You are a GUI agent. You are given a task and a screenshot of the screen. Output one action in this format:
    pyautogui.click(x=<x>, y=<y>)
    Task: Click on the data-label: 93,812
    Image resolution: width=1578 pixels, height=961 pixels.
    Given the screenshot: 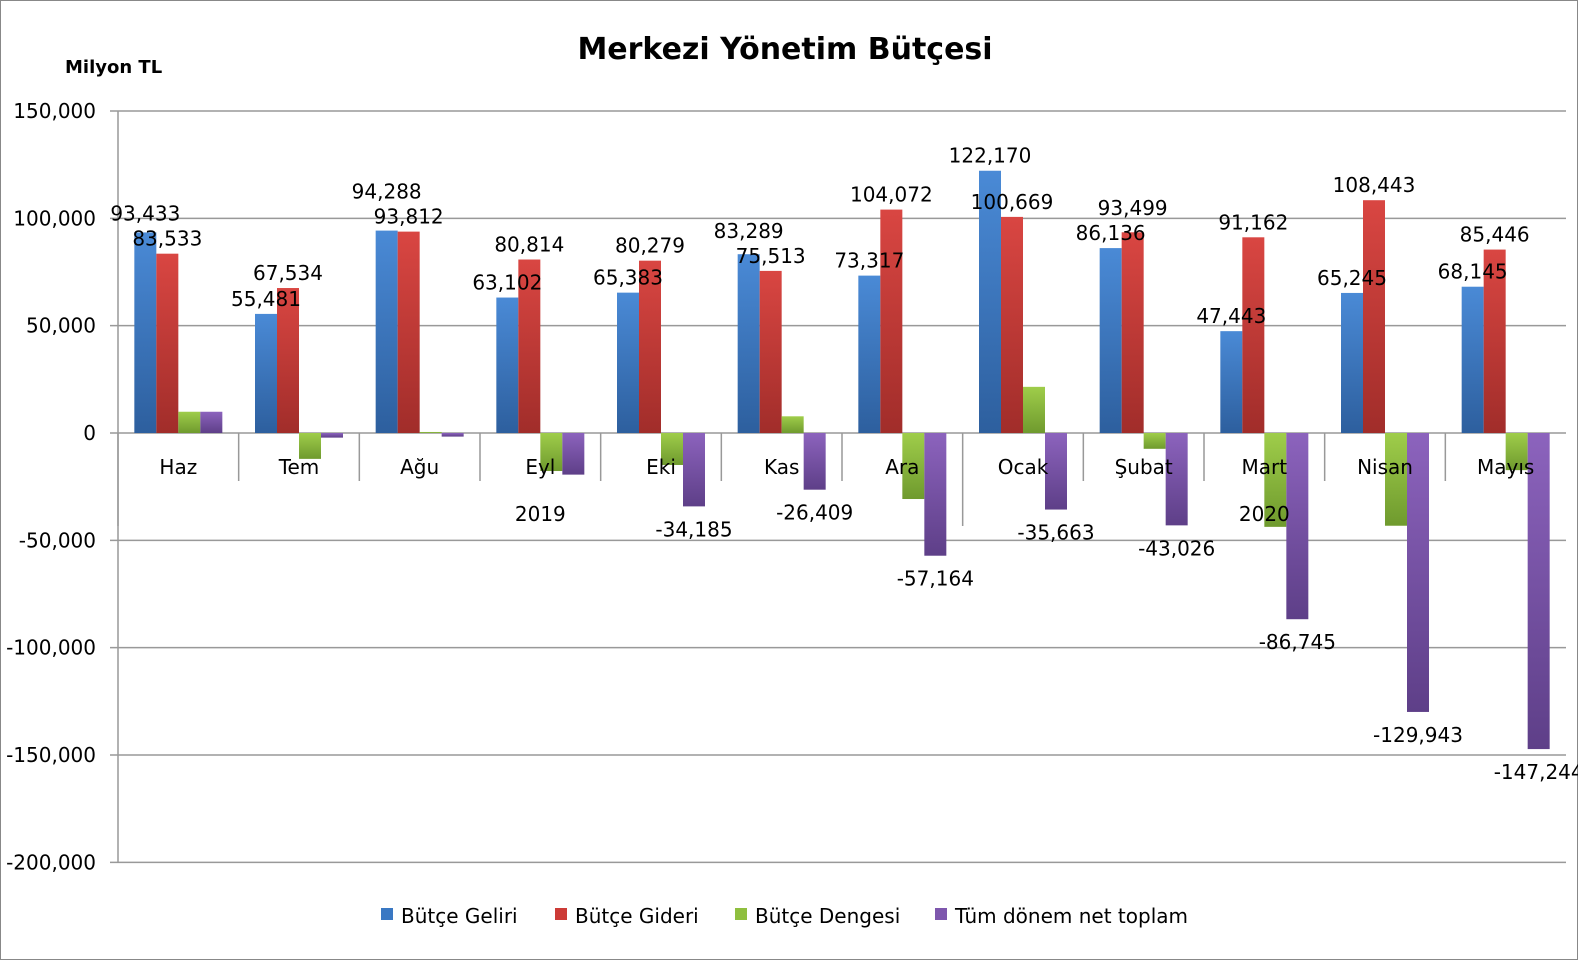 What is the action you would take?
    pyautogui.click(x=409, y=217)
    